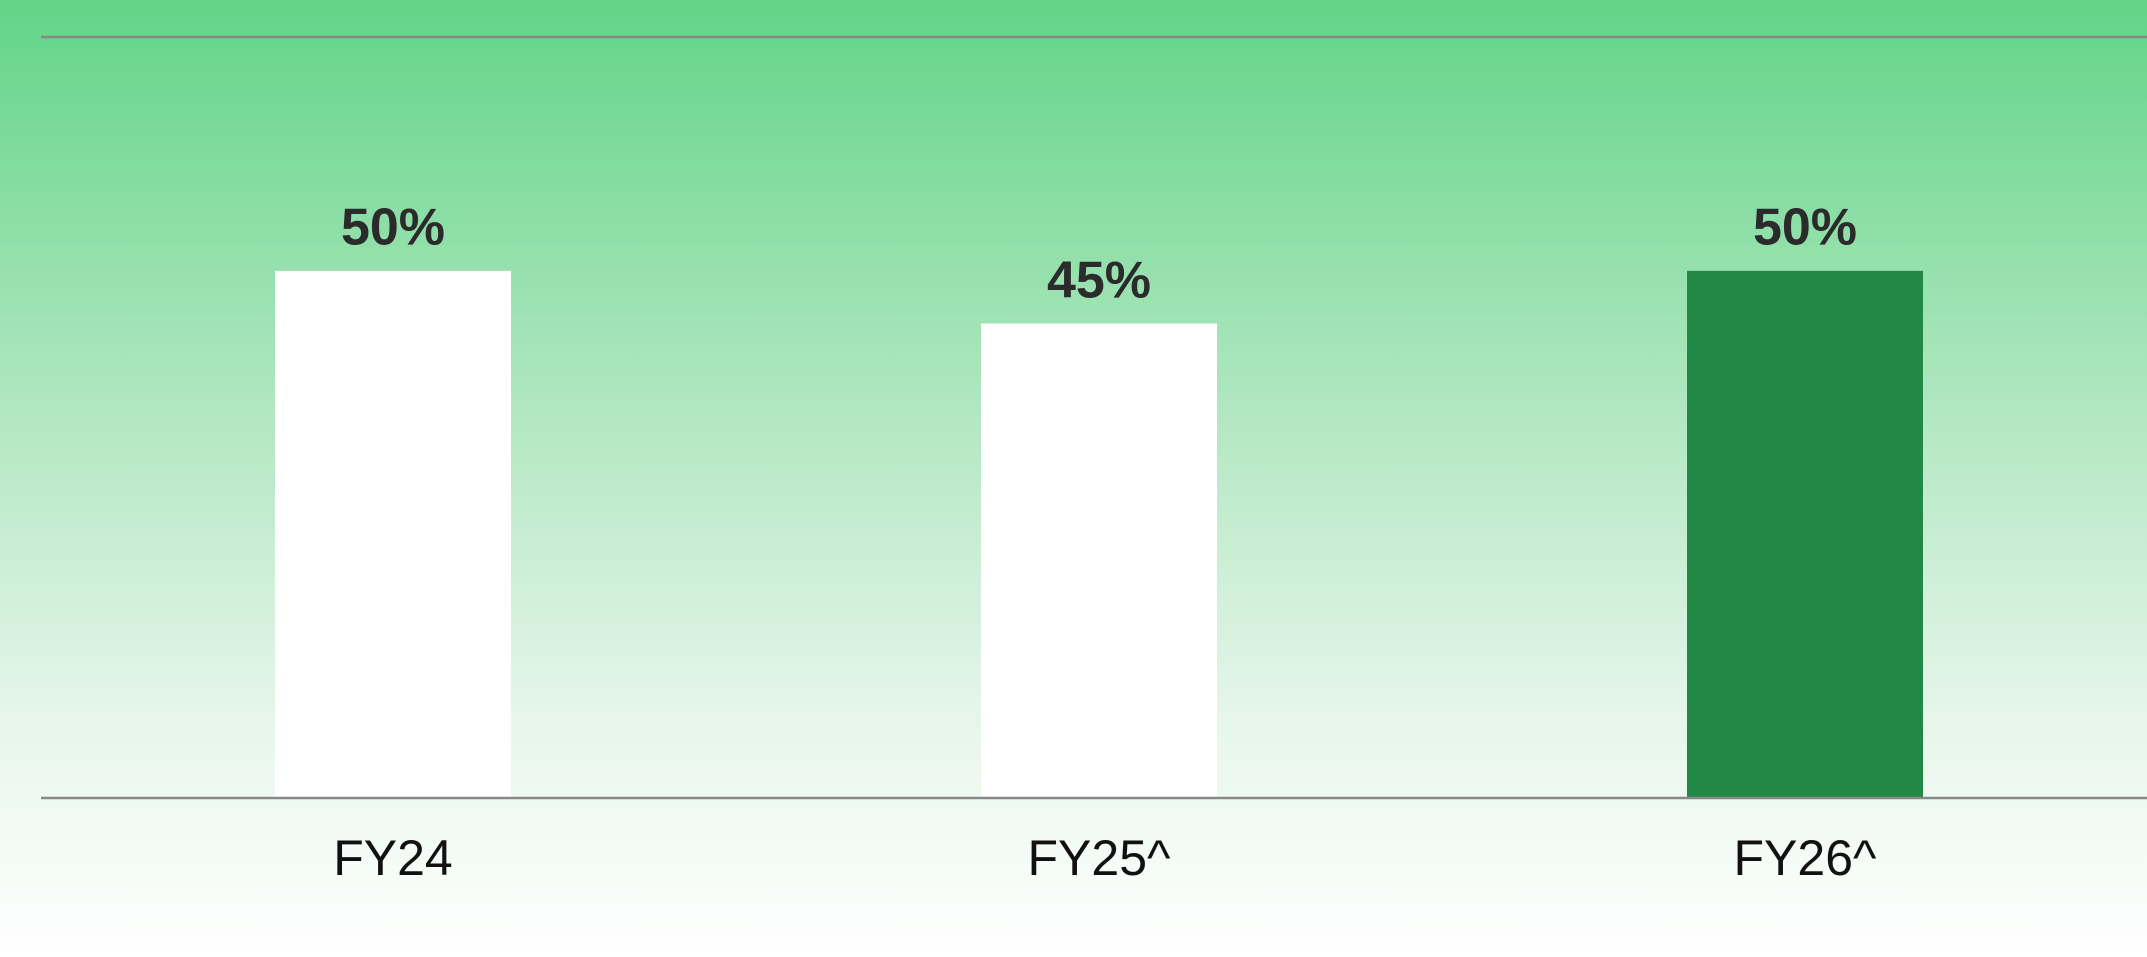  Describe the element at coordinates (1100, 858) in the screenshot. I see `x-tick-label: FY25^` at that location.